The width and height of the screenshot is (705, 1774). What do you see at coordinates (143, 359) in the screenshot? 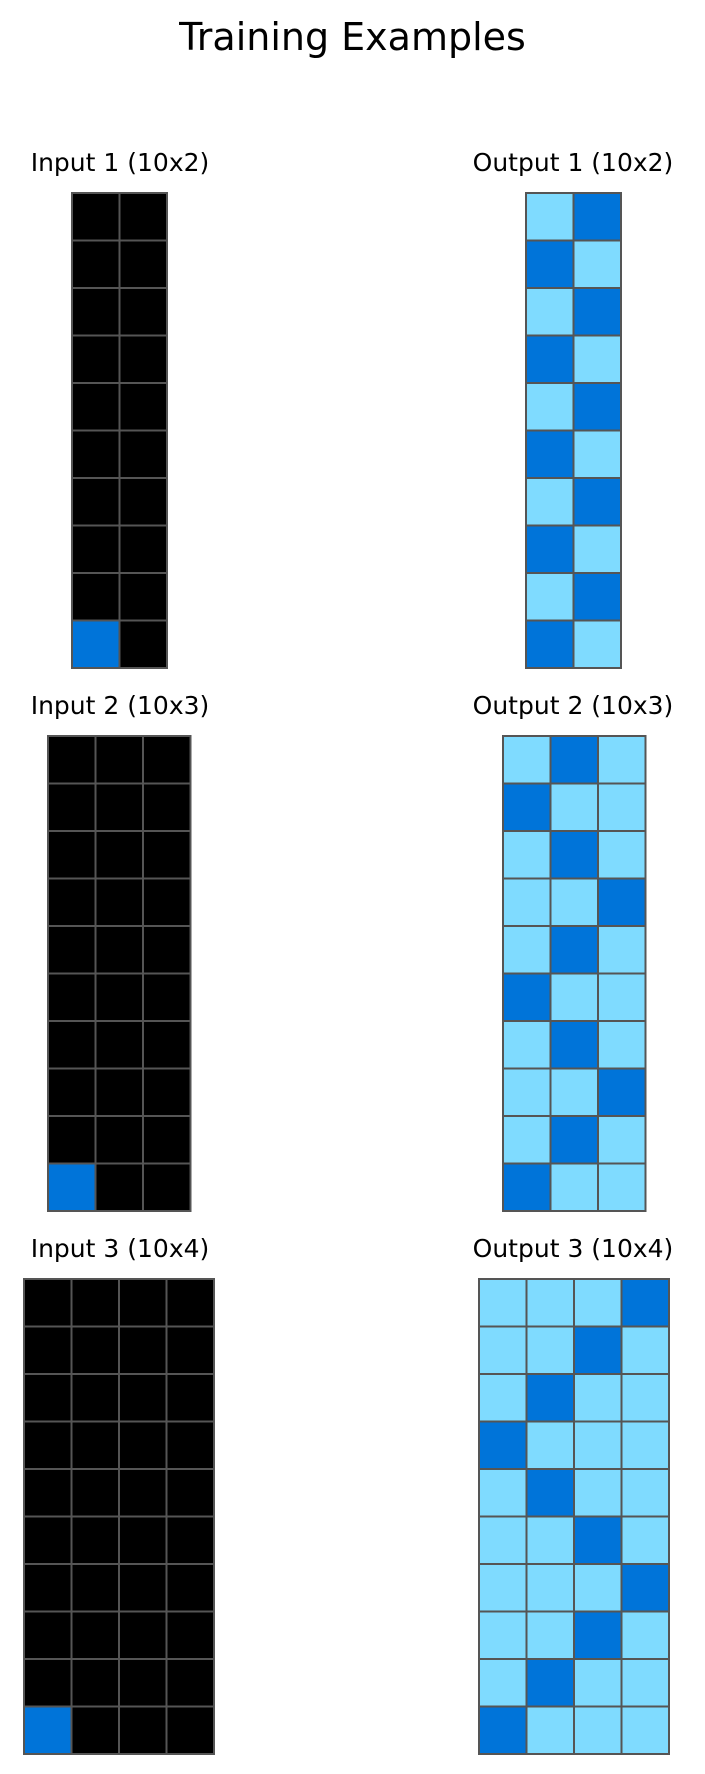
I see `input-1-cell-r3-c1` at bounding box center [143, 359].